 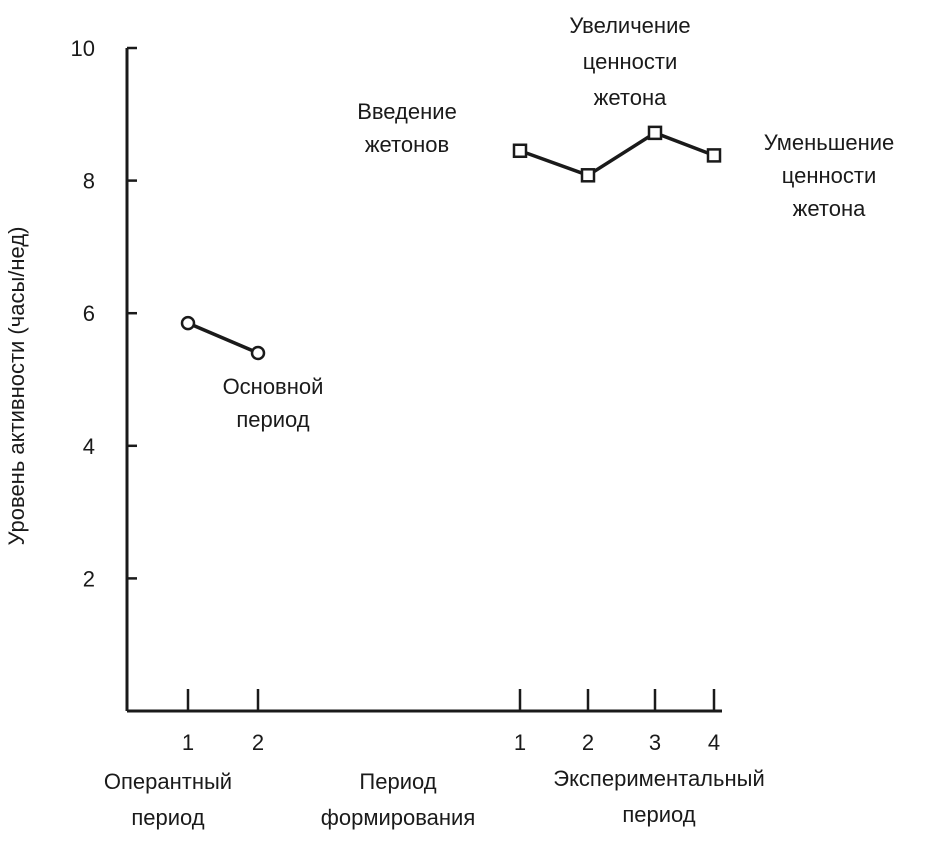 What do you see at coordinates (168, 799) in the screenshot?
I see `phase-label: Оперантный период` at bounding box center [168, 799].